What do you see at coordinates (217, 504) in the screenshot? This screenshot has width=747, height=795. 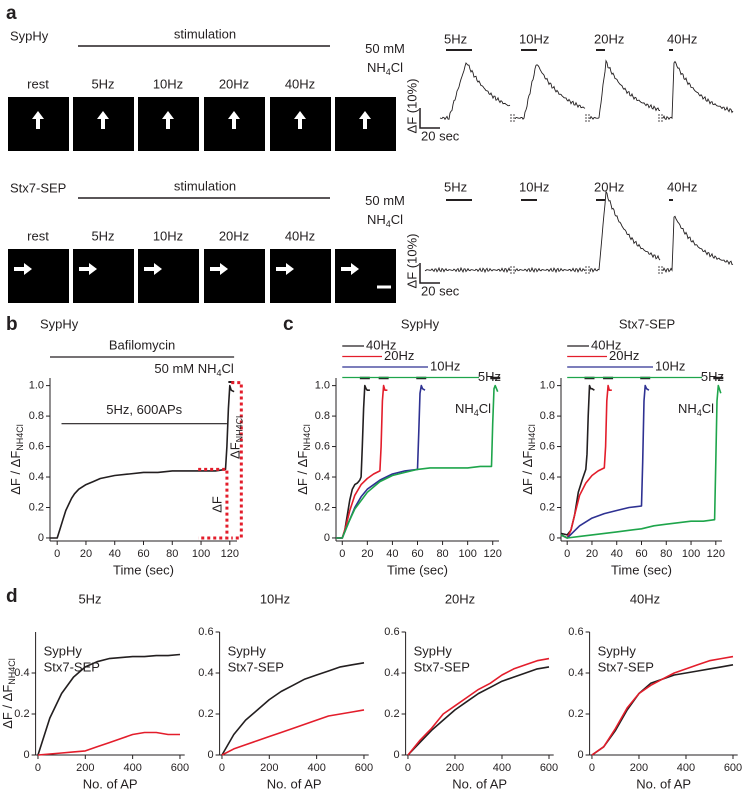 I see `delta-f-label: ΔF` at bounding box center [217, 504].